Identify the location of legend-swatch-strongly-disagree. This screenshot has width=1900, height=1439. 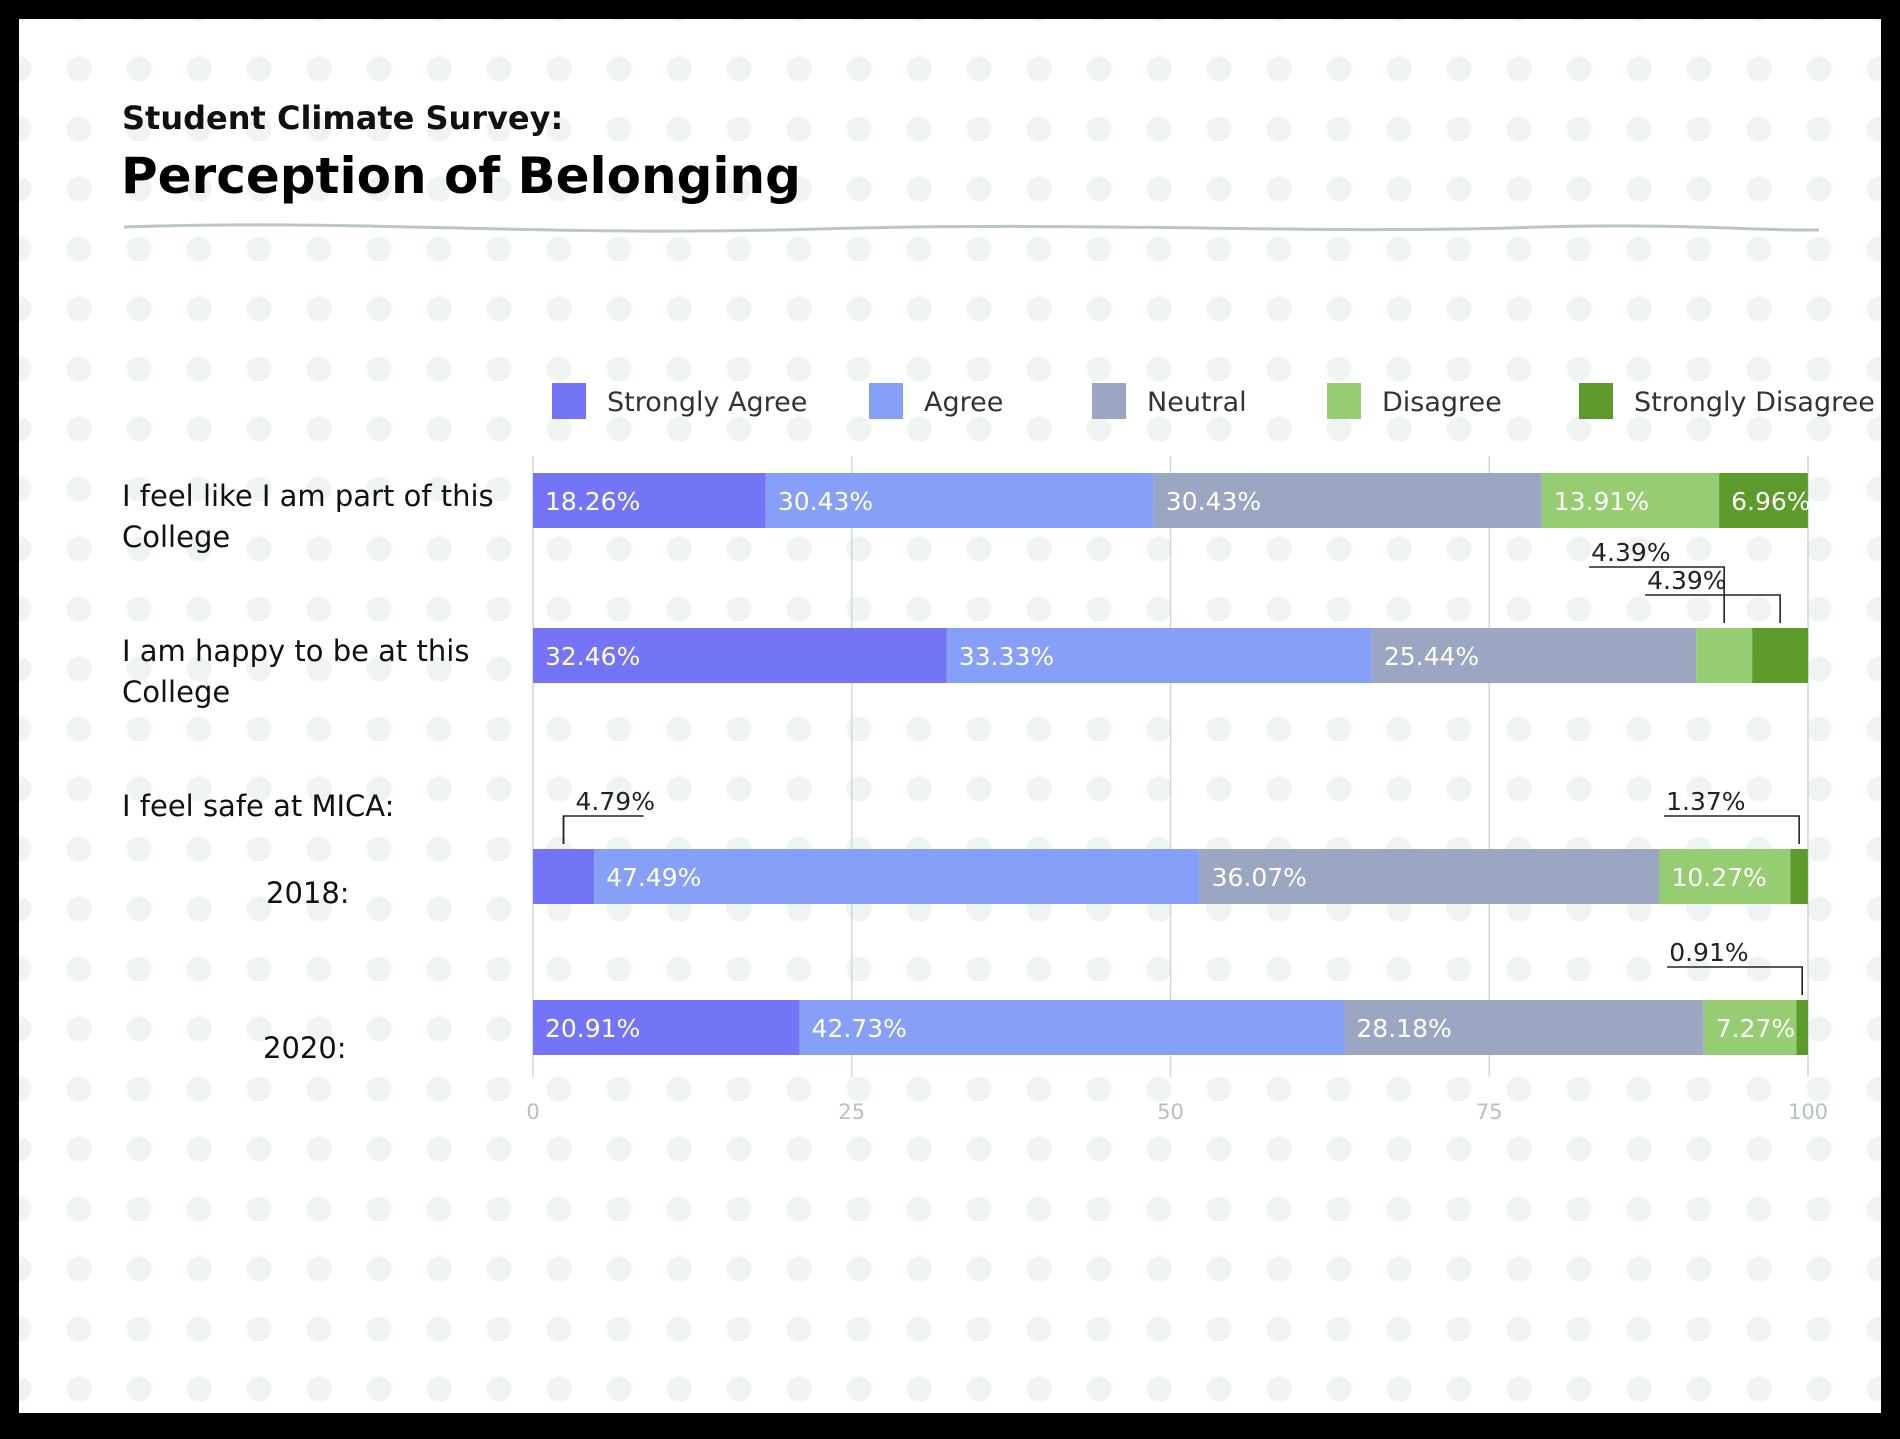
(1596, 401).